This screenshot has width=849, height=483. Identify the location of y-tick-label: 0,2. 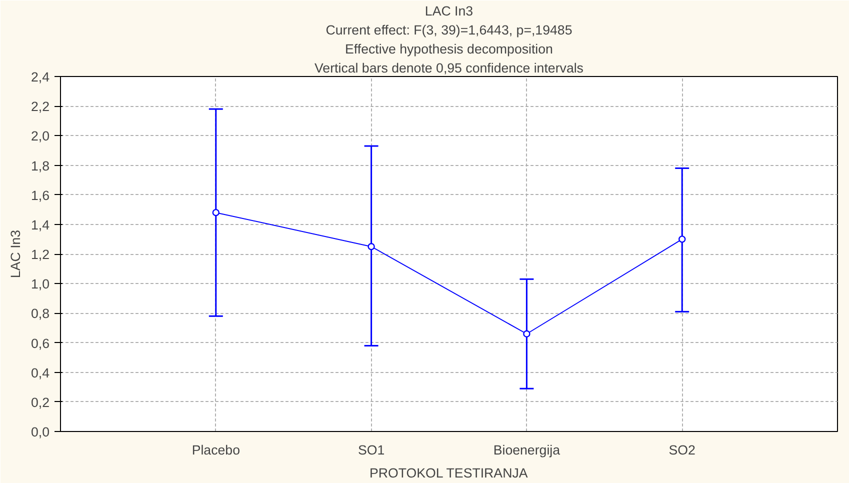
(40, 402).